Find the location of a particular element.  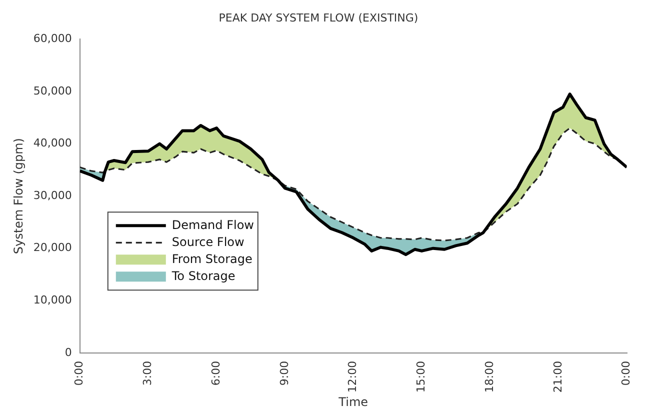

x-tick-label: 15:00 is located at coordinates (421, 376).